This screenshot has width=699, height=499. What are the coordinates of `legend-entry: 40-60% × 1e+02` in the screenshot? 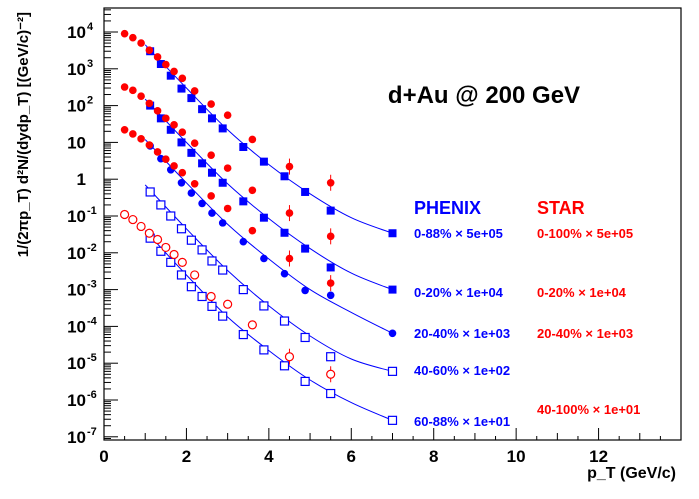 It's located at (462, 370).